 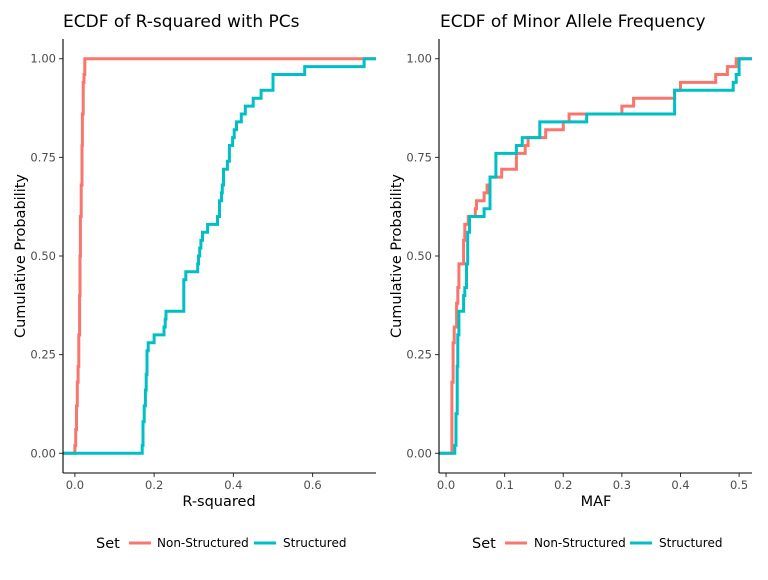 What do you see at coordinates (181, 22) in the screenshot?
I see `panel-title: ECDF of R-squared with PCs` at bounding box center [181, 22].